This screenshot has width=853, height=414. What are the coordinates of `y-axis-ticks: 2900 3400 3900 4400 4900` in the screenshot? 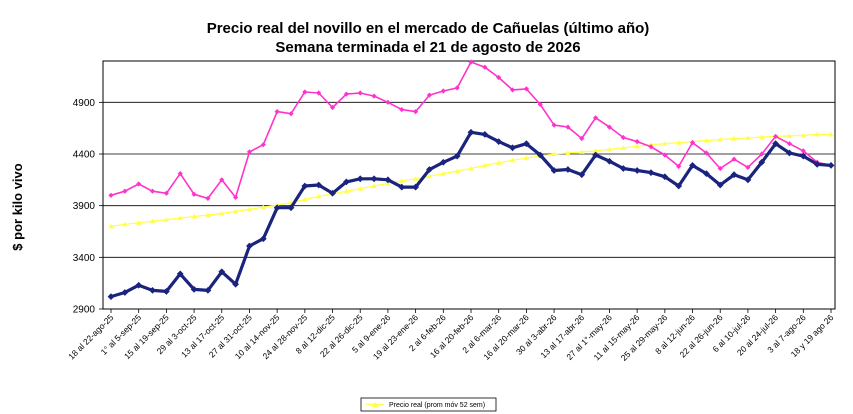 It's located at (88, 207).